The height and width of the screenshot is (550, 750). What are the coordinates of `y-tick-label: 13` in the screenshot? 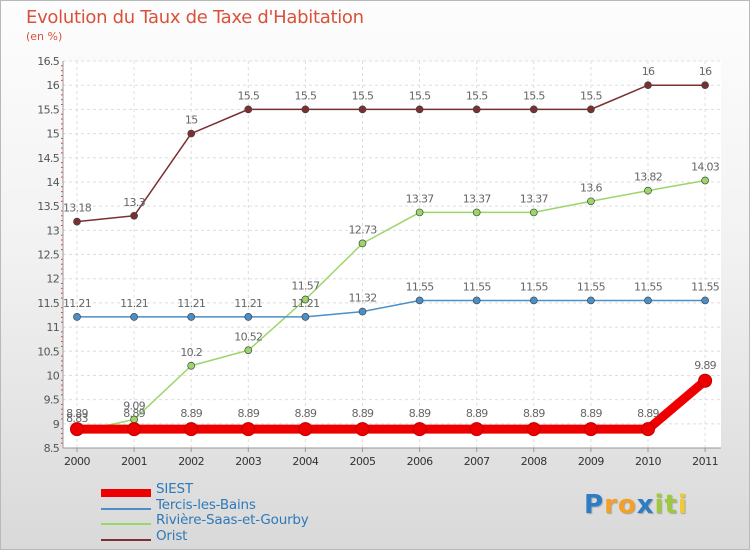 It's located at (52, 230).